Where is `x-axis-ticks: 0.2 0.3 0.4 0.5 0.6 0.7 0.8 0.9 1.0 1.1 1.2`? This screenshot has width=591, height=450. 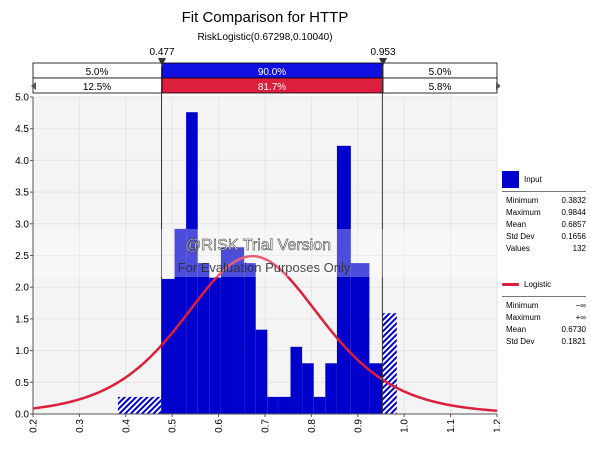
x-axis-ticks: 0.2 0.3 0.4 0.5 0.6 0.7 0.8 0.9 1.0 1.1 1.2 is located at coordinates (265, 423).